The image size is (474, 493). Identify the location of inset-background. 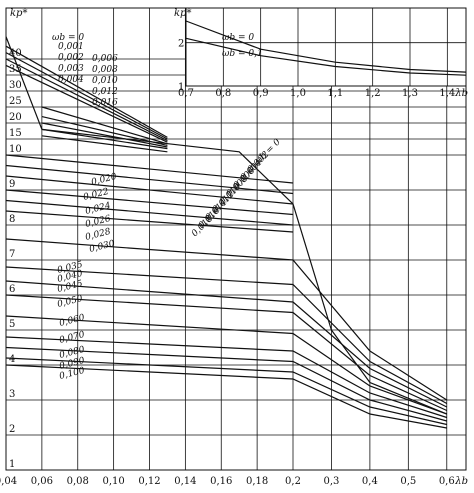
(326, 46).